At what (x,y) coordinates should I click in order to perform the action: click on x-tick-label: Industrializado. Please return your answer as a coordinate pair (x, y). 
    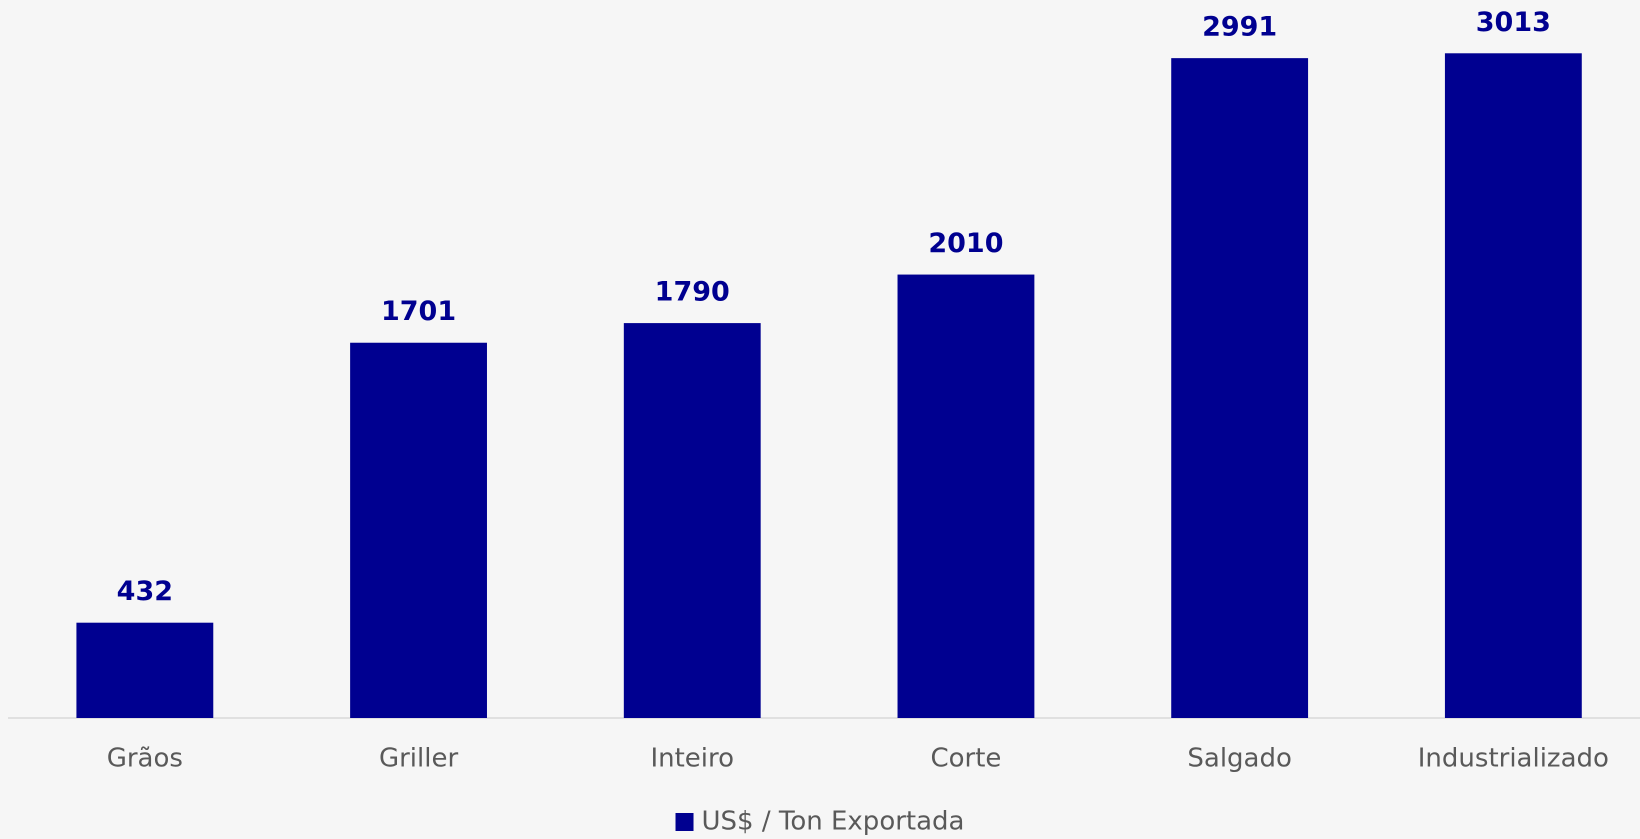
    Looking at the image, I should click on (1513, 759).